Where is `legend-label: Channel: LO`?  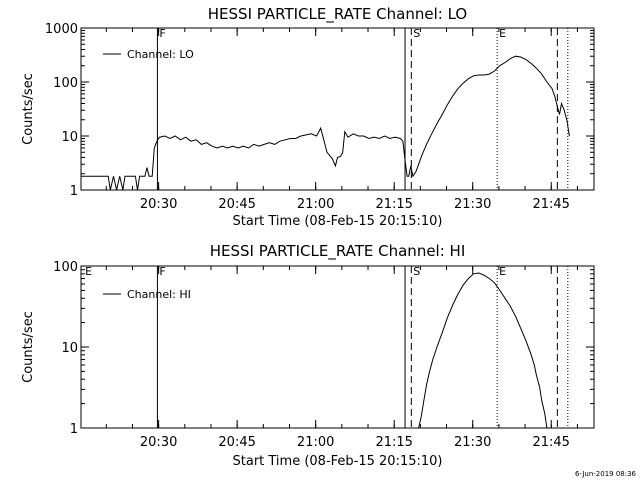
legend-label: Channel: LO is located at coordinates (160, 54).